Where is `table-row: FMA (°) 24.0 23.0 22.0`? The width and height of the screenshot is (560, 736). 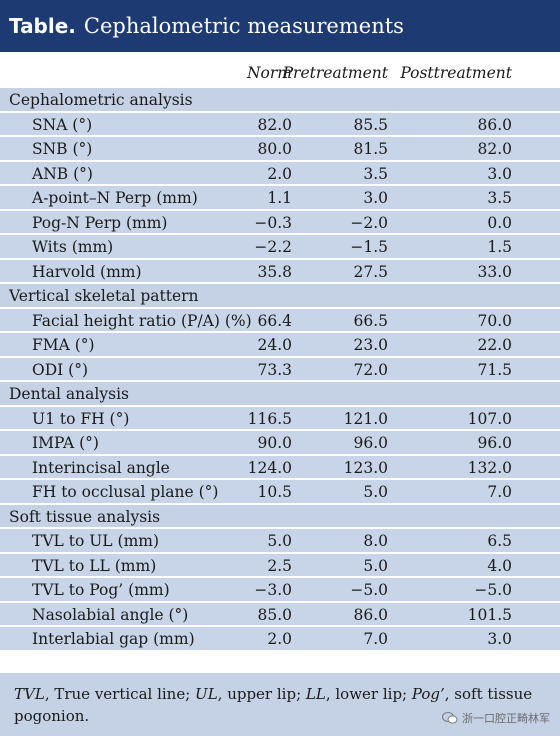
table-row: FMA (°) 24.0 23.0 22.0 is located at coordinates (280, 345).